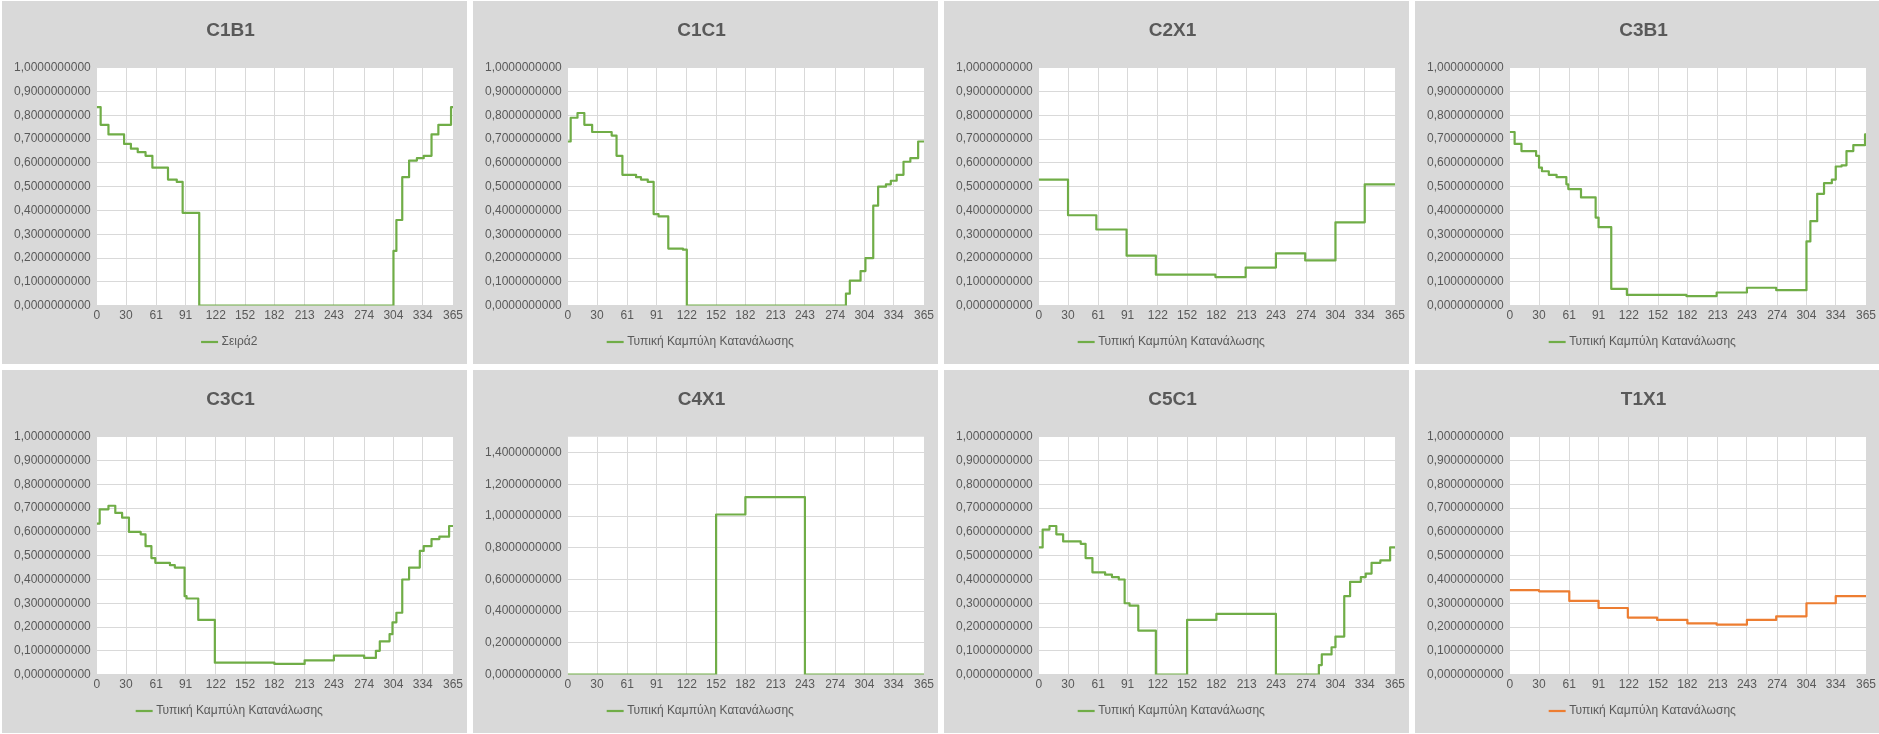  I want to click on chart-title: C1B1, so click(231, 29).